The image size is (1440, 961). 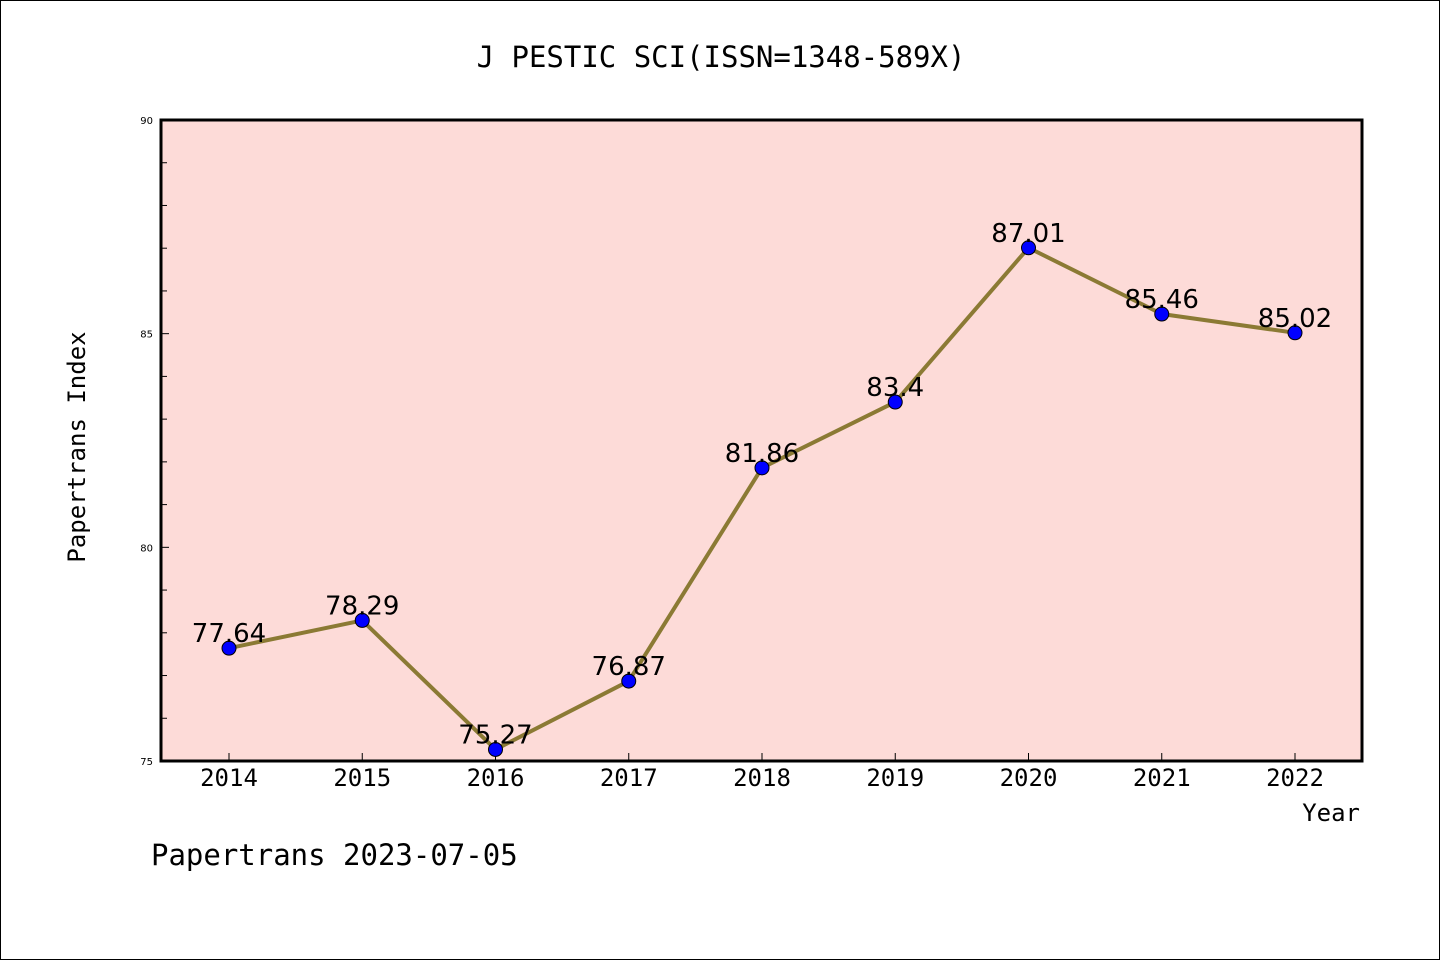 I want to click on data-label: 87.01, so click(x=1028, y=234).